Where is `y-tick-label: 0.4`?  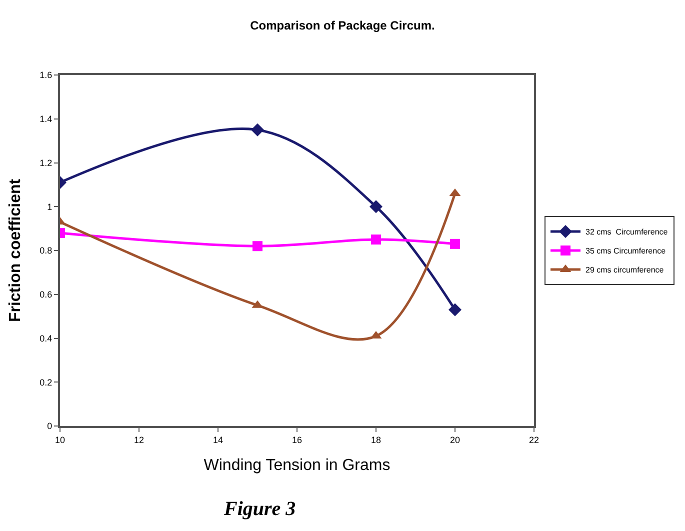 y-tick-label: 0.4 is located at coordinates (46, 338).